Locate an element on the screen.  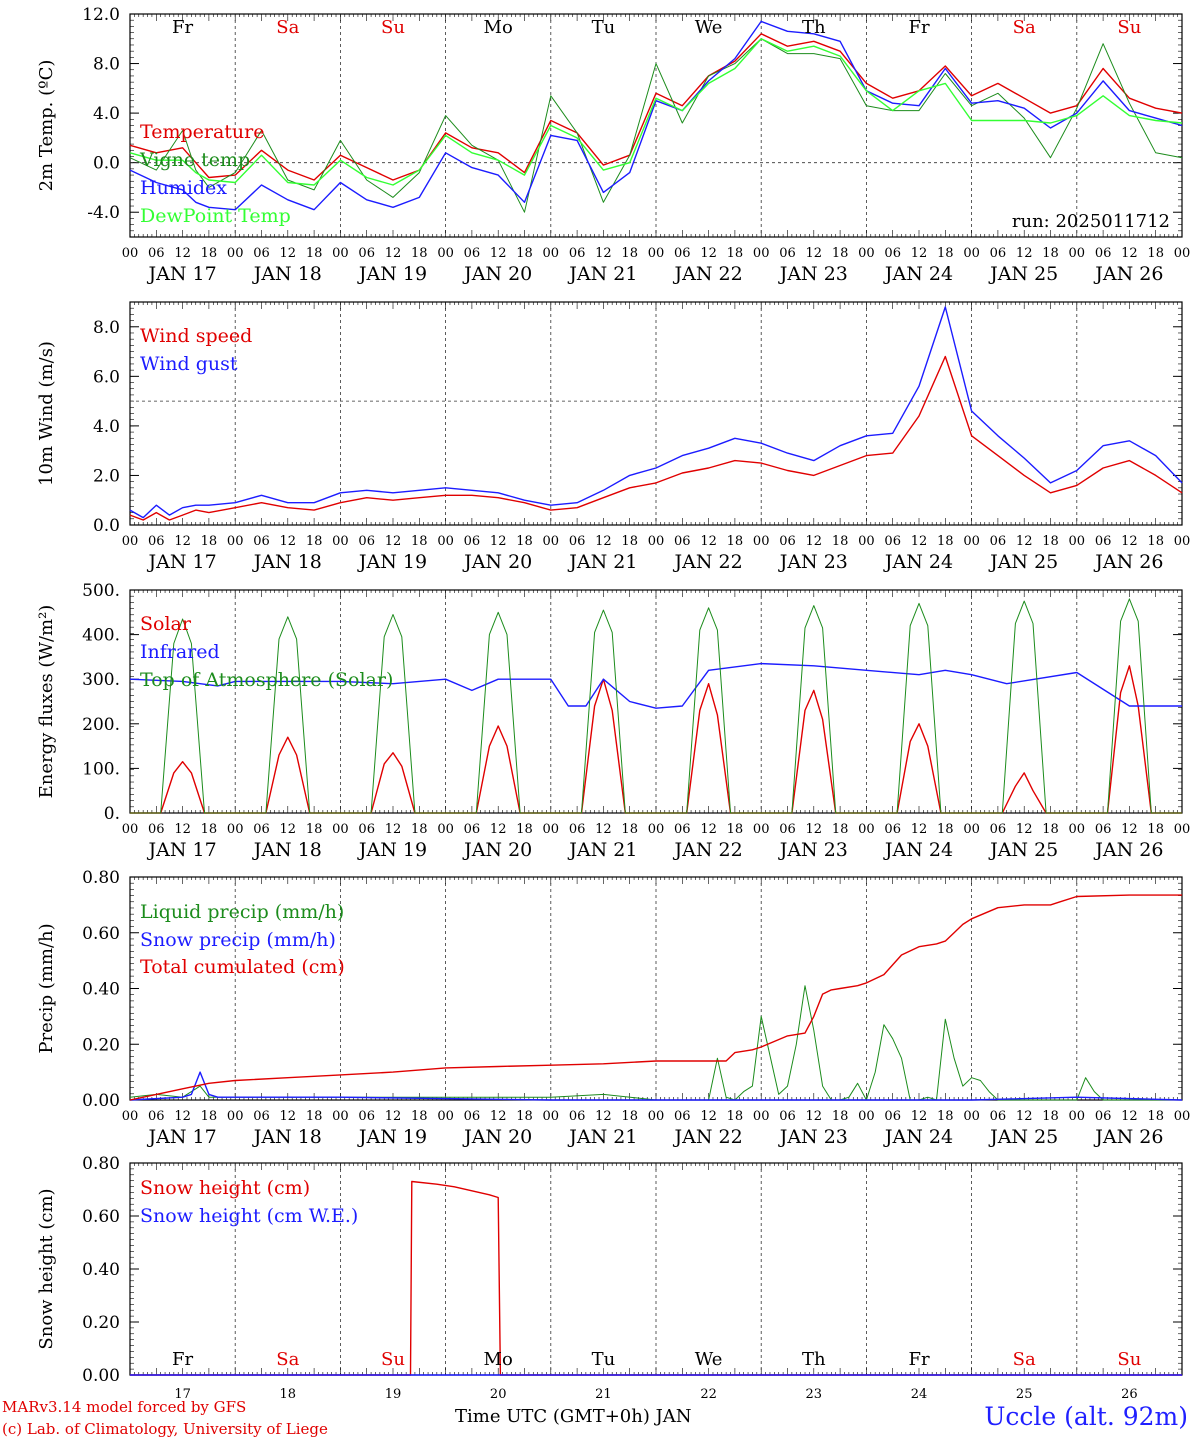
day-number-label: 18 is located at coordinates (288, 1394).